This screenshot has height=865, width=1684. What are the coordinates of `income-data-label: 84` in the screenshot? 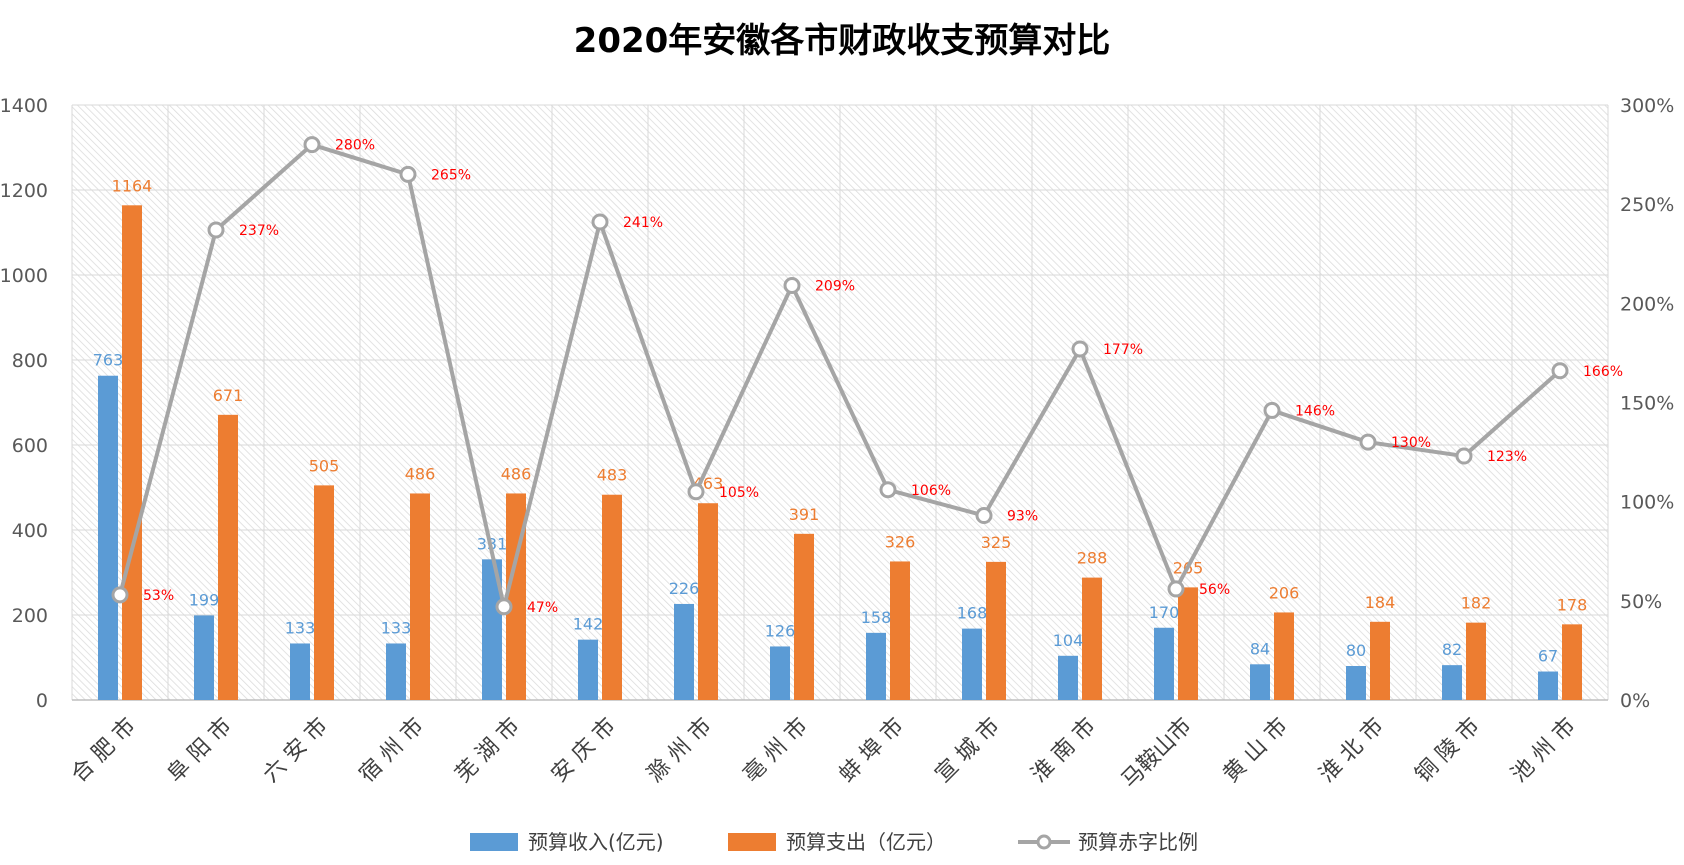 It's located at (1260, 648).